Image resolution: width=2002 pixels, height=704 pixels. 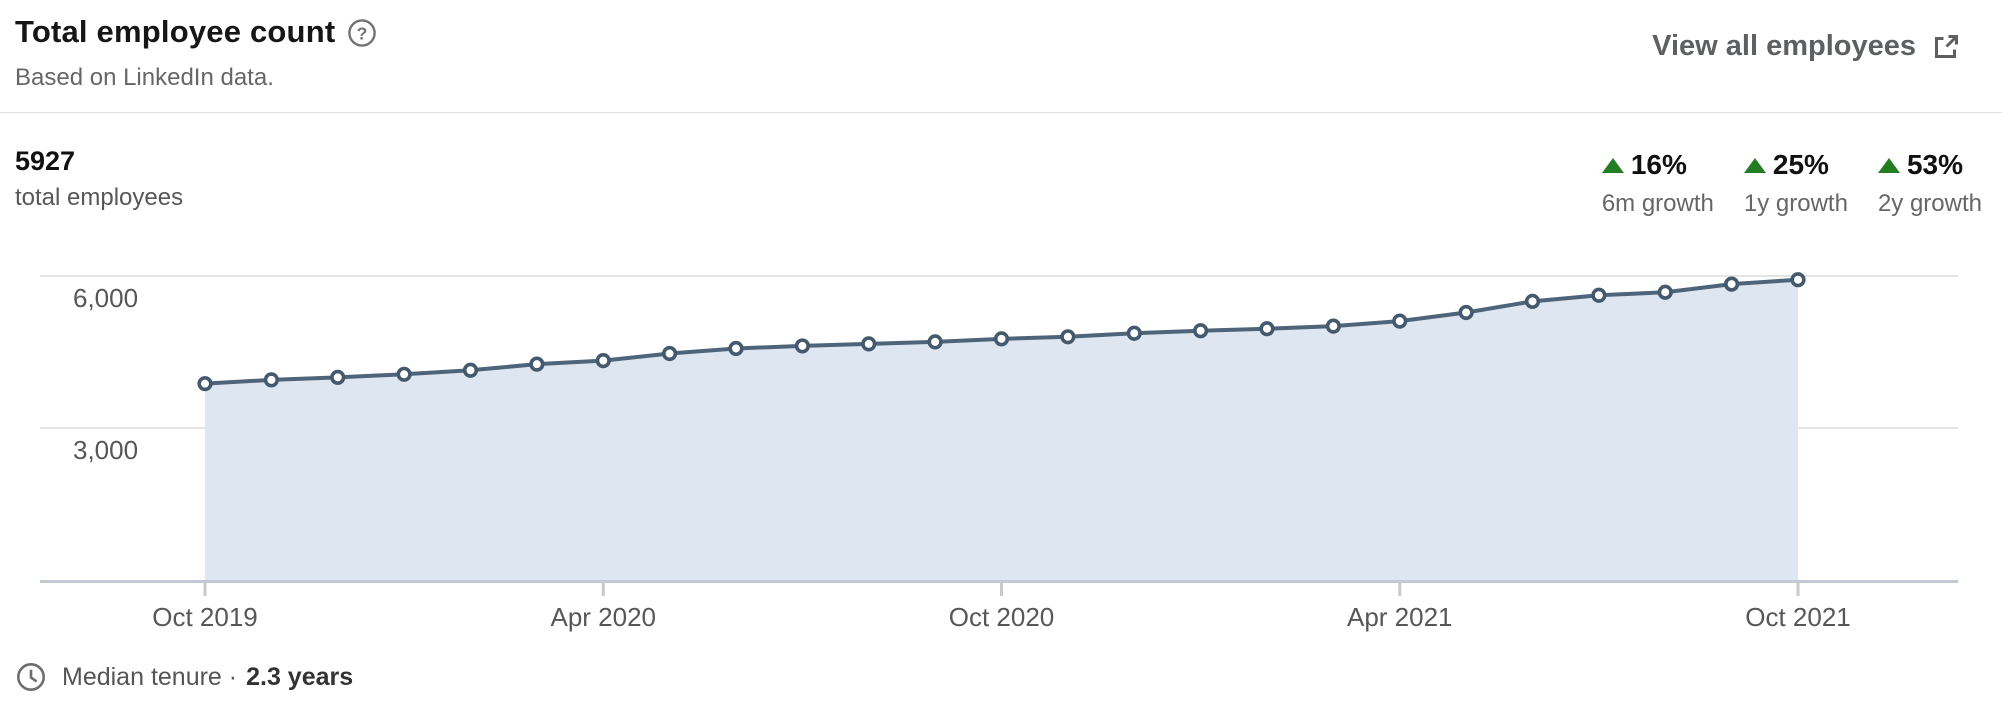 I want to click on svg-text: Apr 2021, so click(x=1400, y=617).